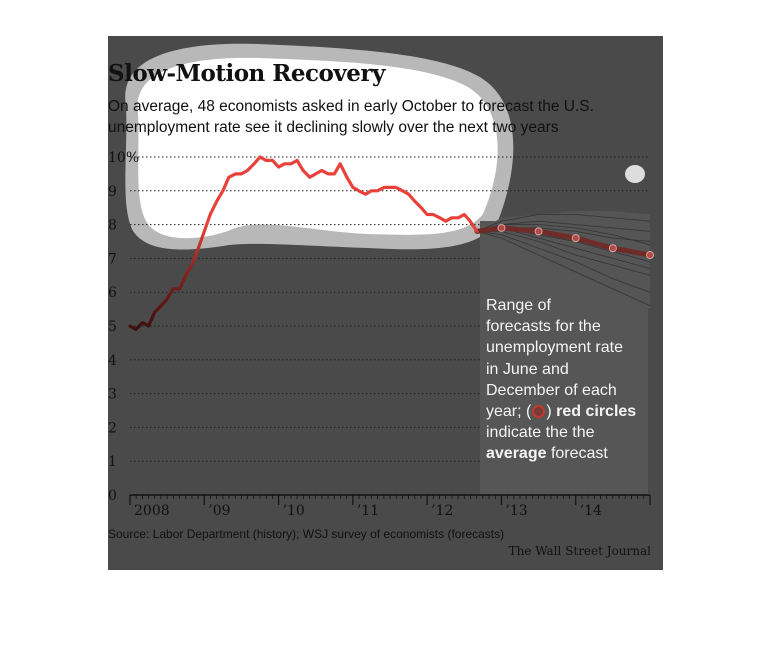 This screenshot has width=770, height=664. I want to click on annotation-line: unemployment rate, so click(554, 348).